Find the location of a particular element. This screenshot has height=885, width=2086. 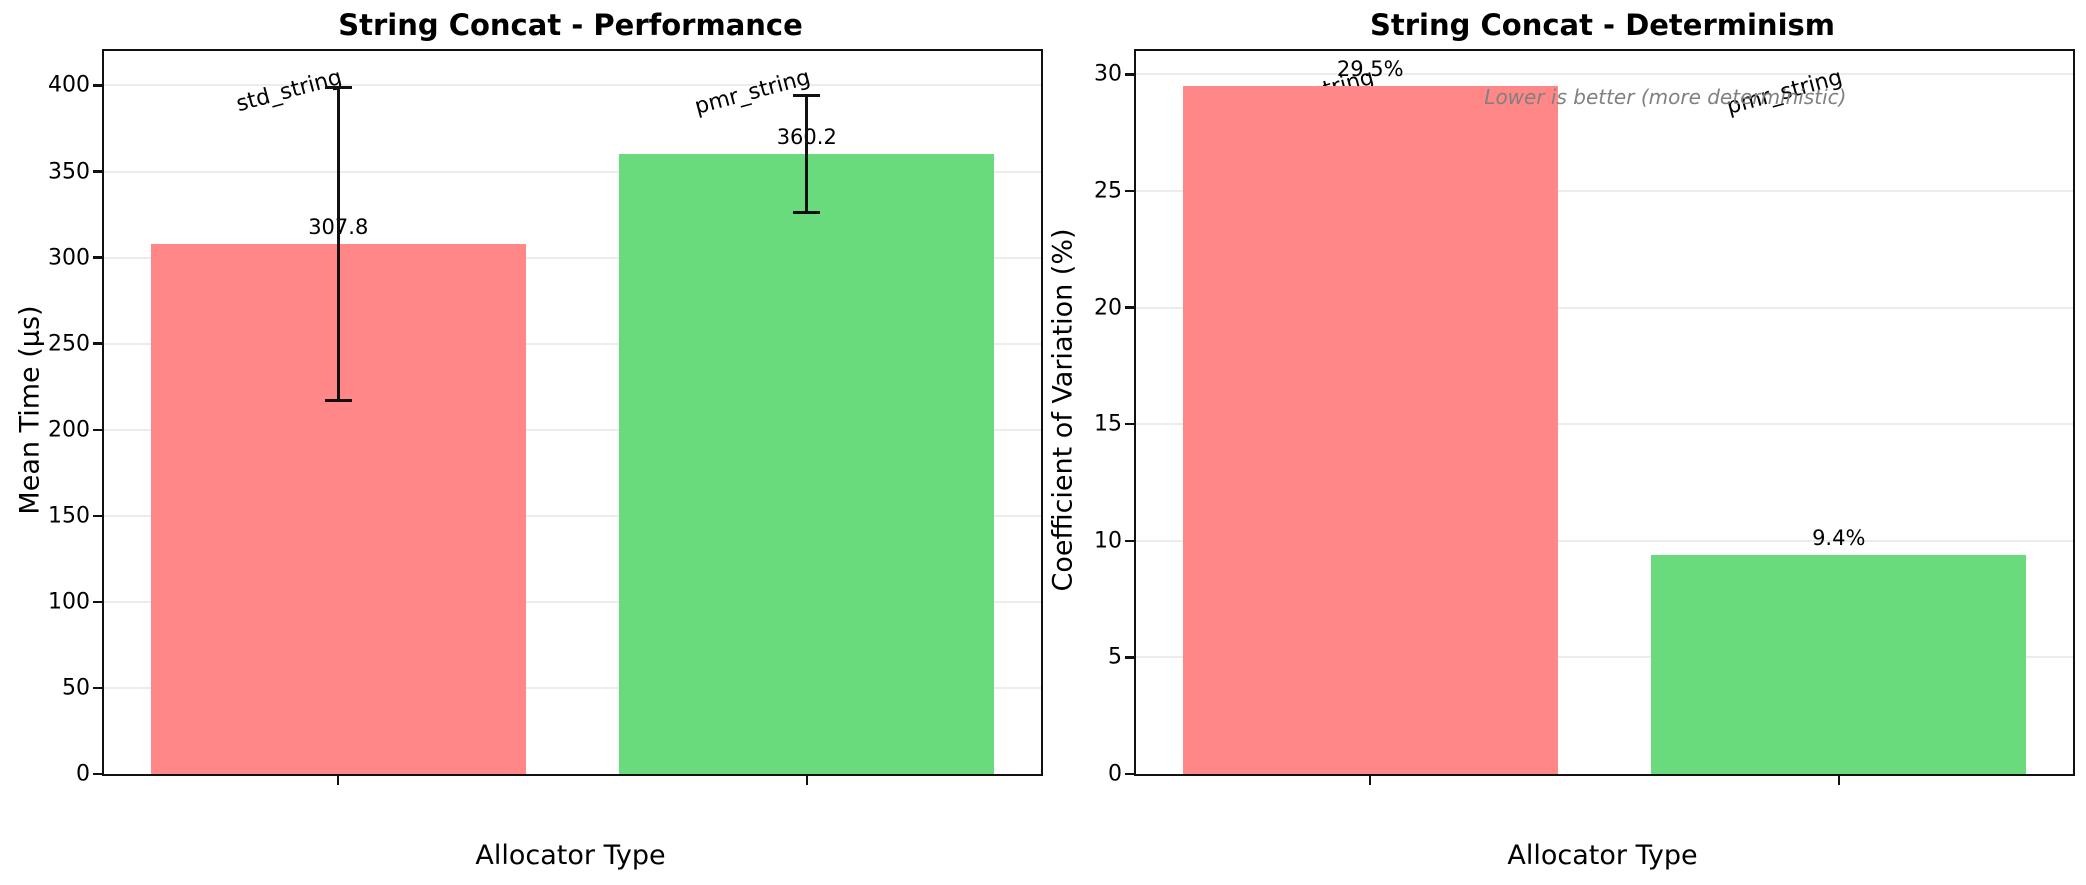

determinism-chart-title: String Concat - Determinism is located at coordinates (1602, 25).